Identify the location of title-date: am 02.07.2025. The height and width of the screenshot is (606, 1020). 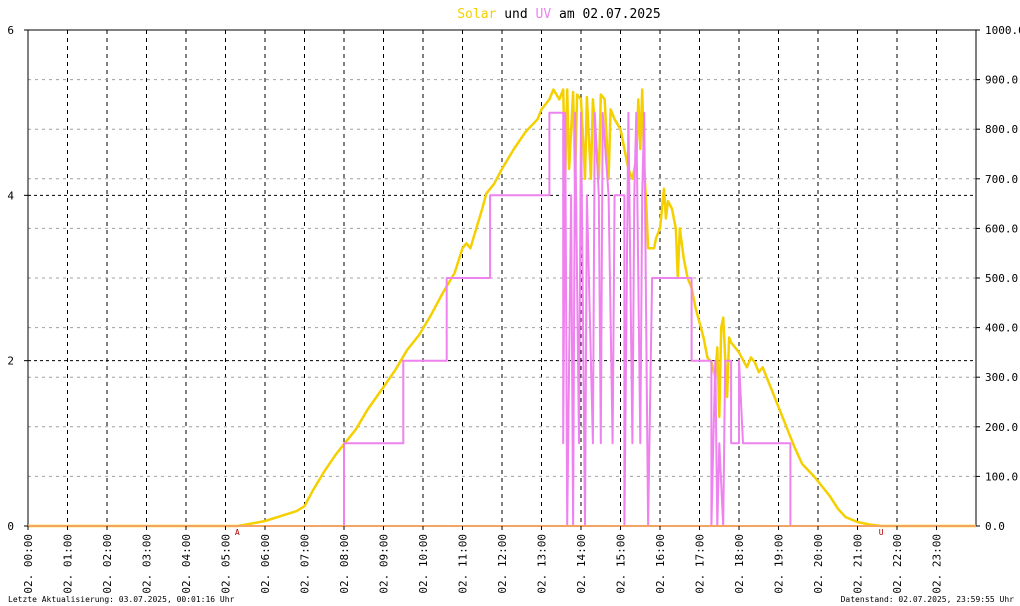
(606, 14).